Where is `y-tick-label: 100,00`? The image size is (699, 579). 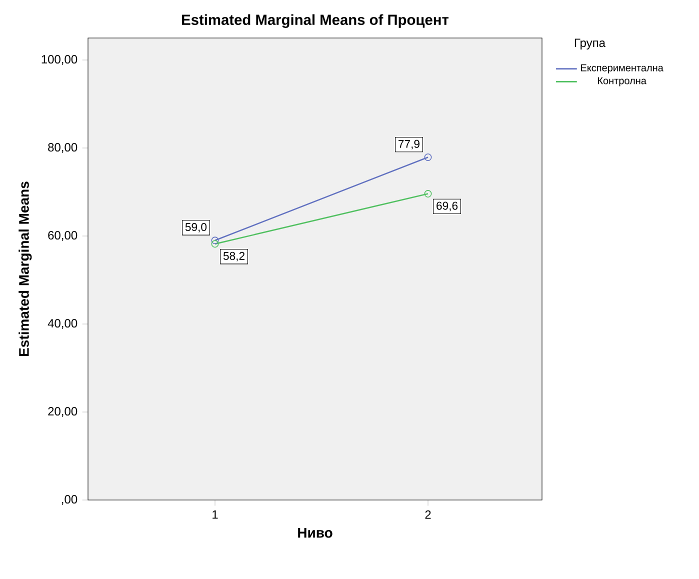
y-tick-label: 100,00 is located at coordinates (60, 60).